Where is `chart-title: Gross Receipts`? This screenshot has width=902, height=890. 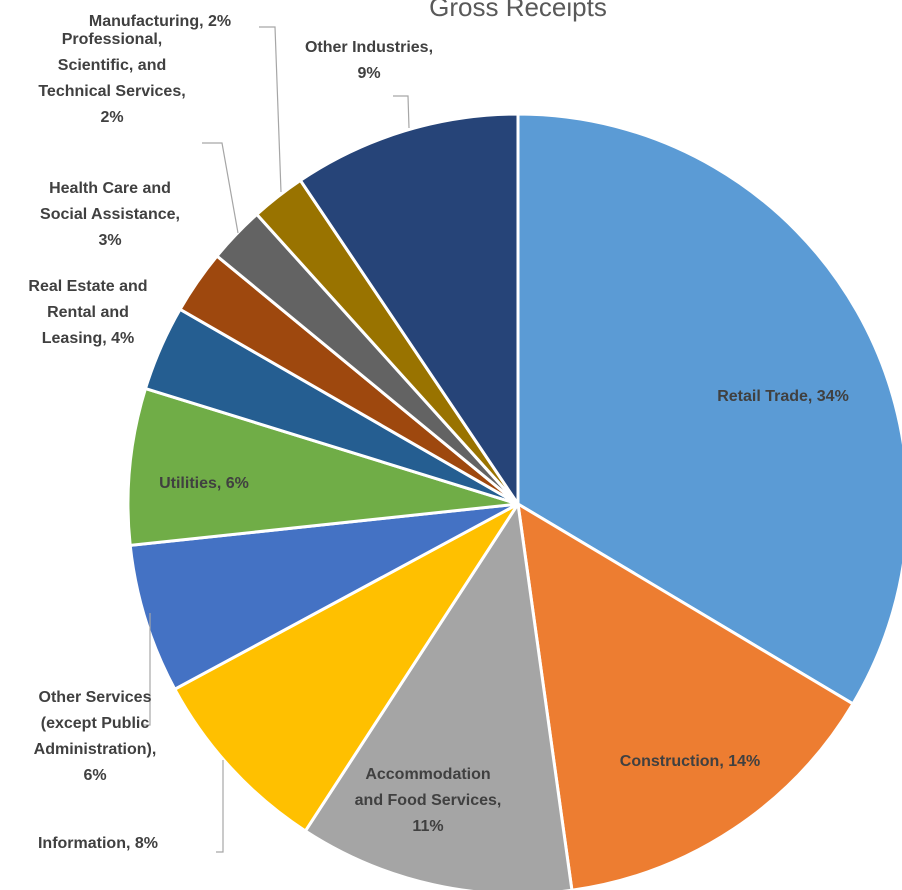
chart-title: Gross Receipts is located at coordinates (518, 11).